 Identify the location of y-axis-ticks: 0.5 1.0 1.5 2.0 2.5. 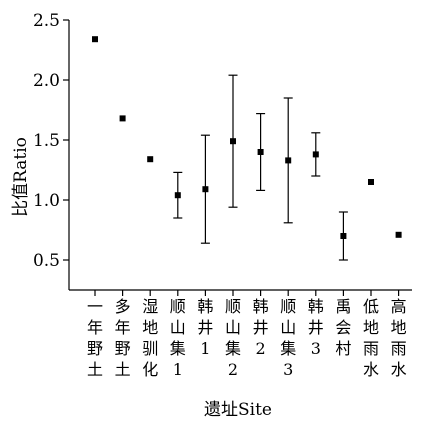
(51, 141).